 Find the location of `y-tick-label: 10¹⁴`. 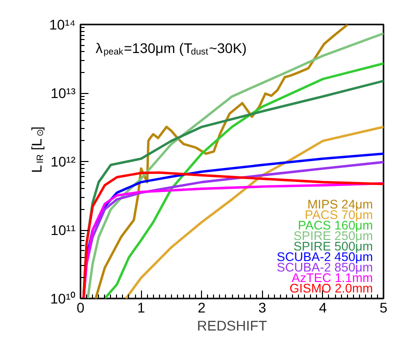

y-tick-label: 10¹⁴ is located at coordinates (62, 24).